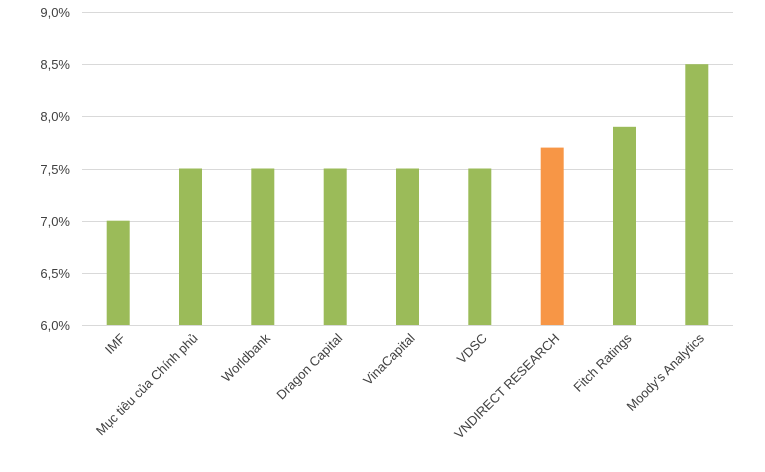 The width and height of the screenshot is (765, 472). Describe the element at coordinates (246, 357) in the screenshot. I see `x-category-label: Worldbank` at that location.